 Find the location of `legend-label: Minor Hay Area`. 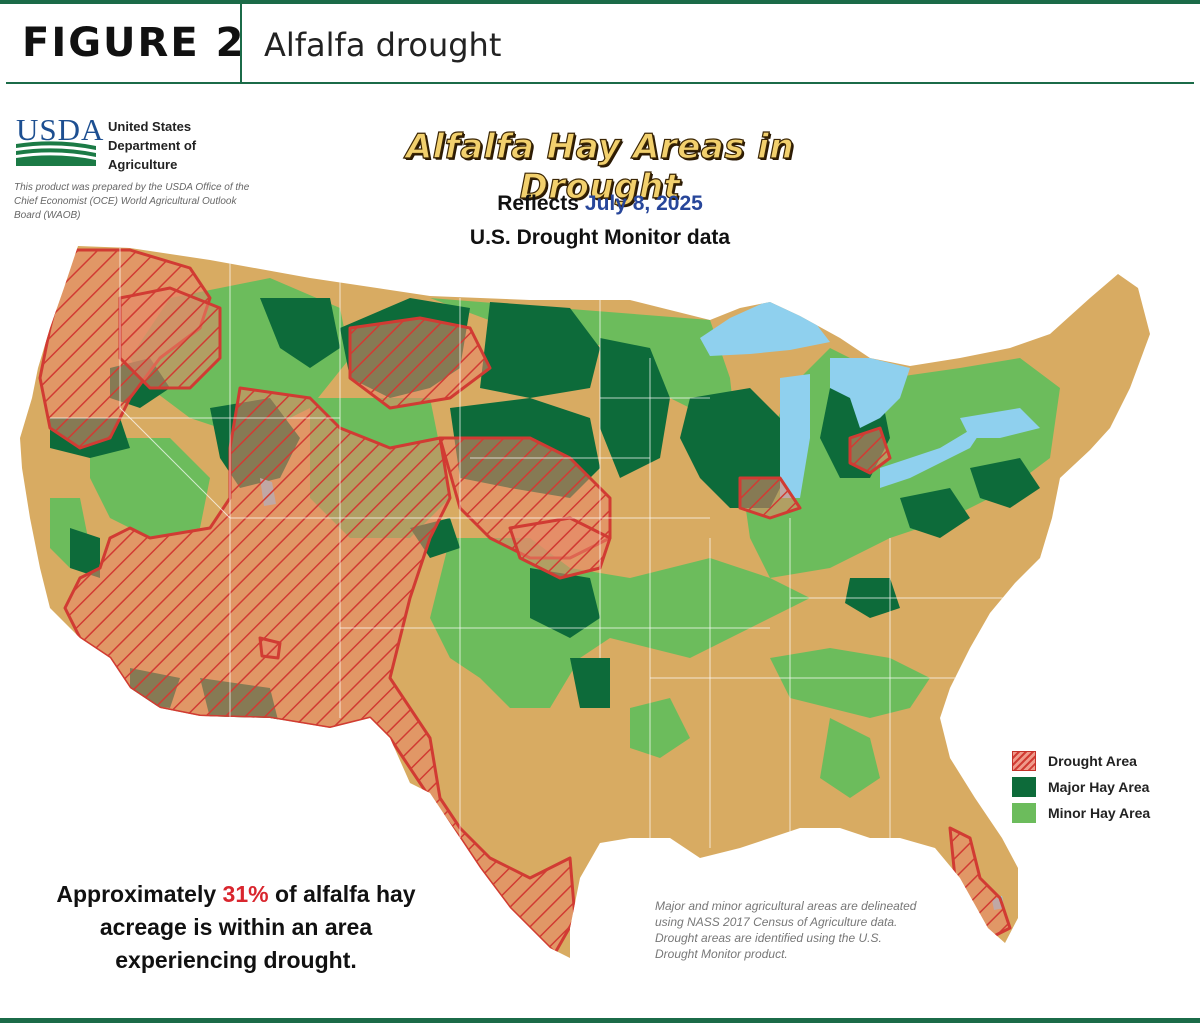

legend-label: Minor Hay Area is located at coordinates (1099, 813).